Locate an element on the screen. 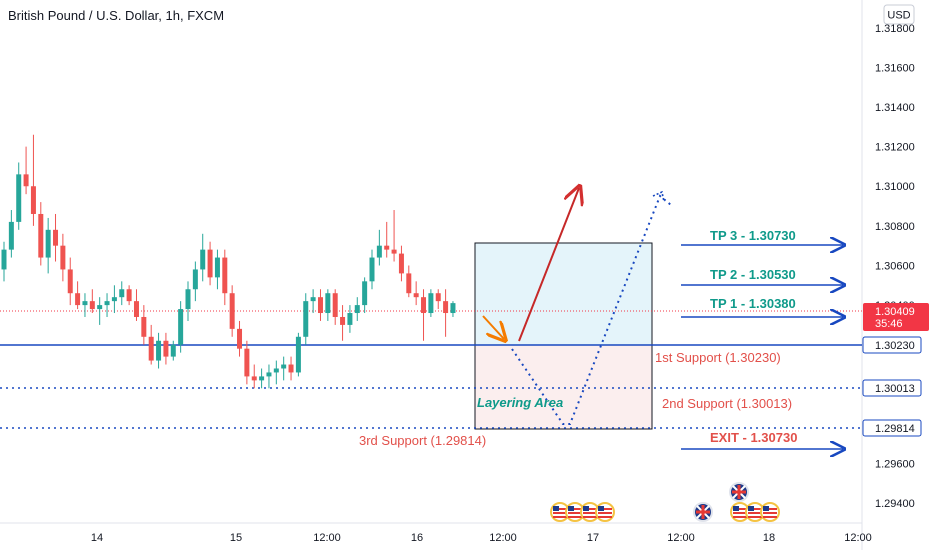  time-tick-label: 15 is located at coordinates (236, 538).